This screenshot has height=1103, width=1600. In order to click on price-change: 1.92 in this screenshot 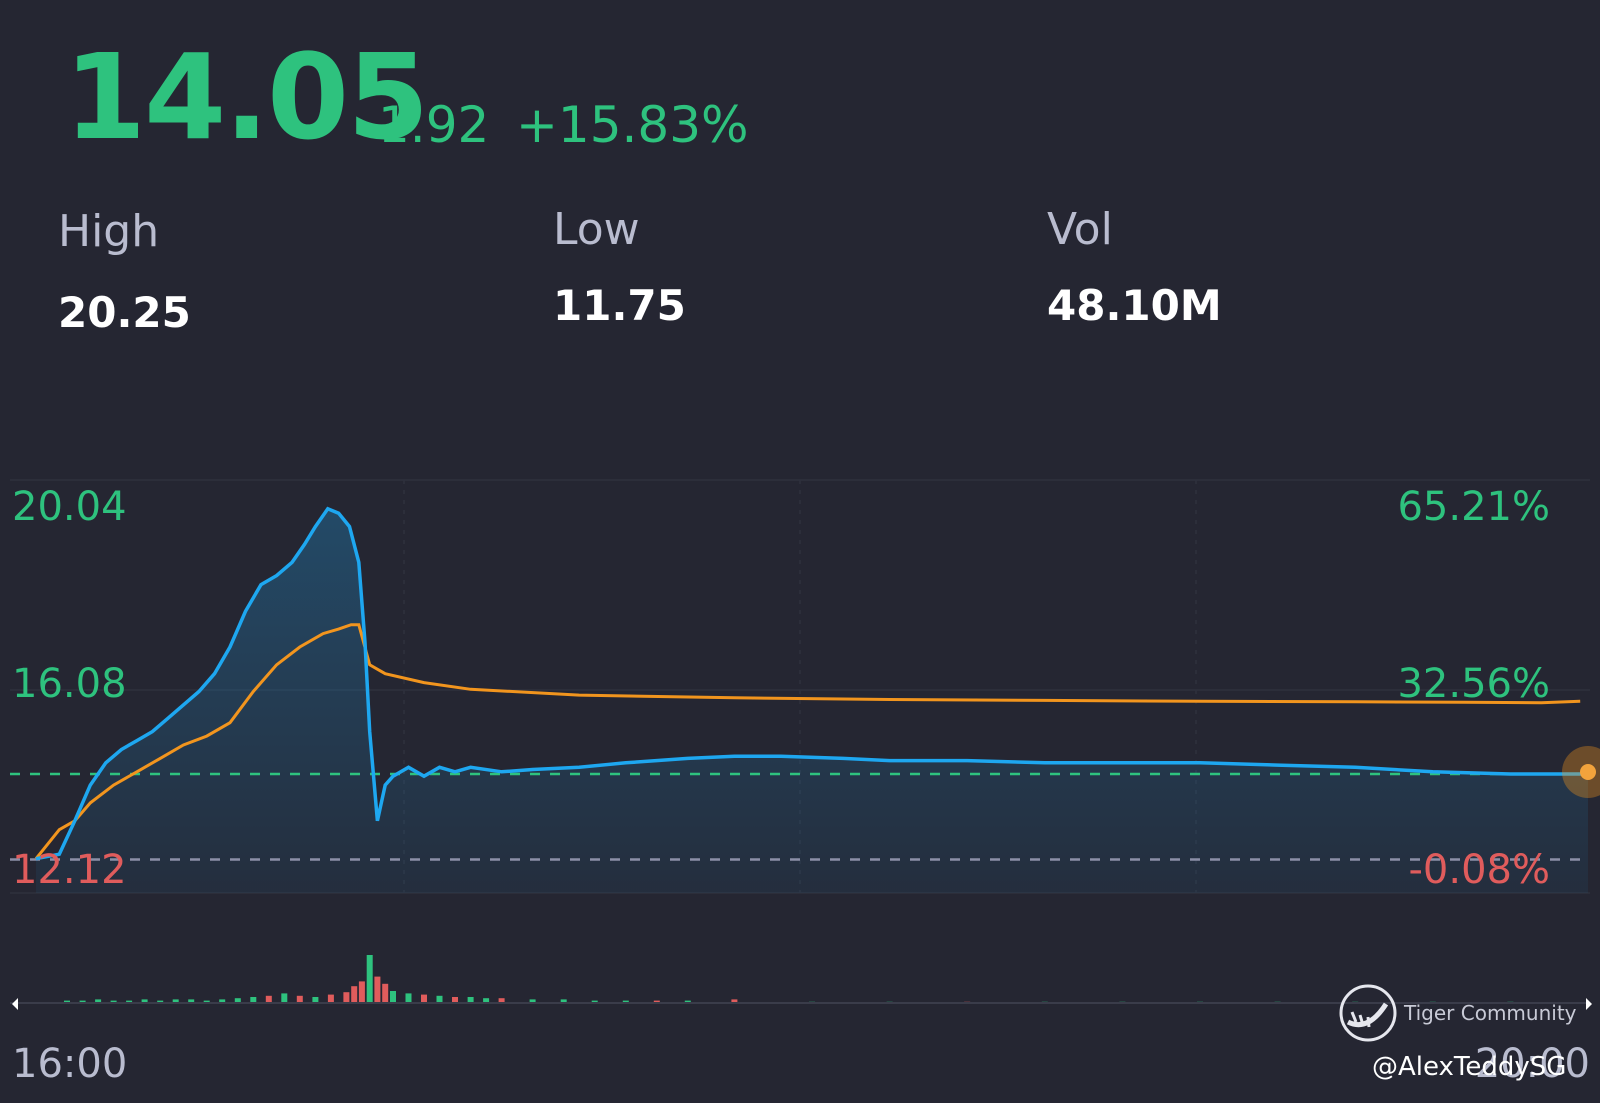, I will do `click(434, 125)`.